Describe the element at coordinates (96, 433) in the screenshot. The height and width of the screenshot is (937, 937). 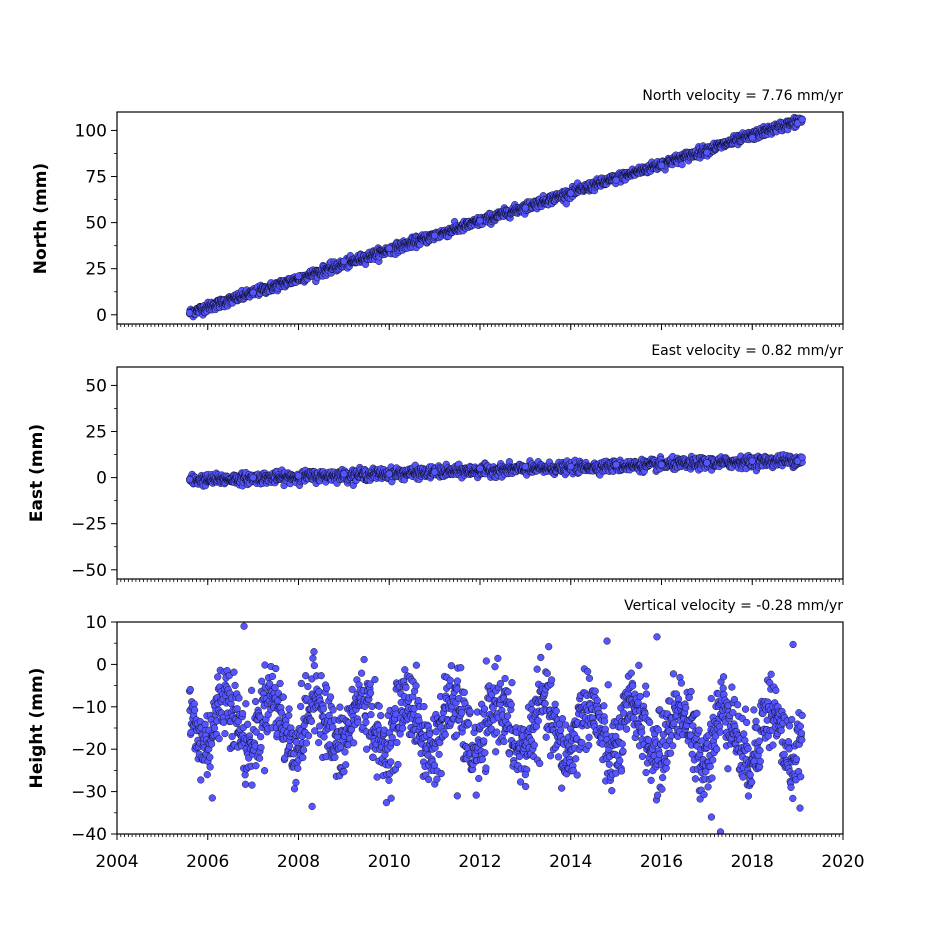
I see `east-y-tick-label: 25` at that location.